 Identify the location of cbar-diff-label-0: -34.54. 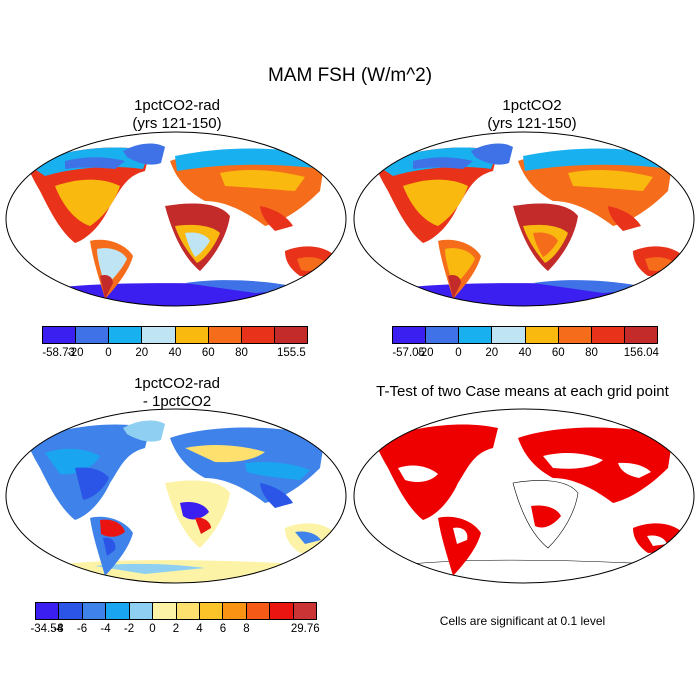
(47, 629).